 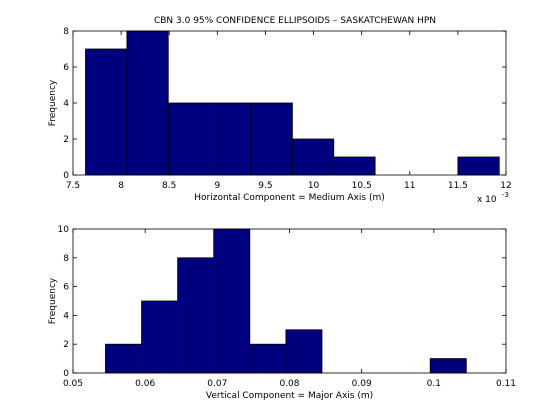 What do you see at coordinates (289, 198) in the screenshot?
I see `x-axis-label: Horizontal Component = Medium Axis (m)` at bounding box center [289, 198].